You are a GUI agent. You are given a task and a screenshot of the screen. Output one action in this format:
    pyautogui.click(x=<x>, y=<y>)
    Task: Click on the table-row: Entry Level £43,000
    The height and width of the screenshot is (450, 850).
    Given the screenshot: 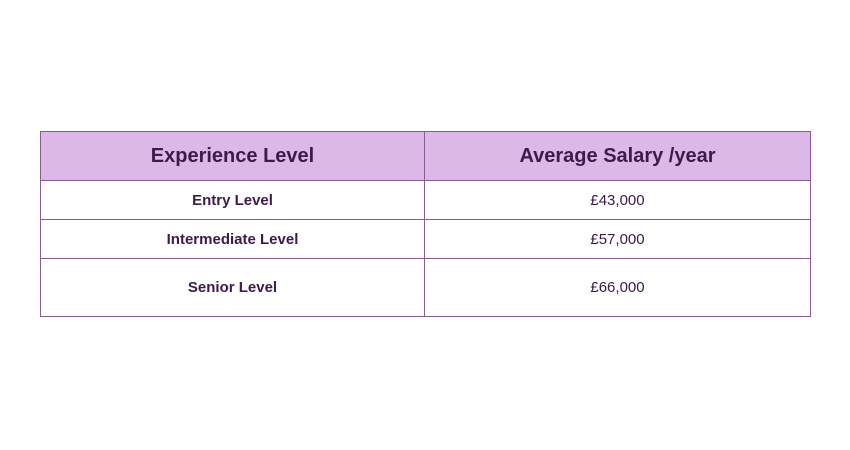 What is the action you would take?
    pyautogui.click(x=425, y=200)
    